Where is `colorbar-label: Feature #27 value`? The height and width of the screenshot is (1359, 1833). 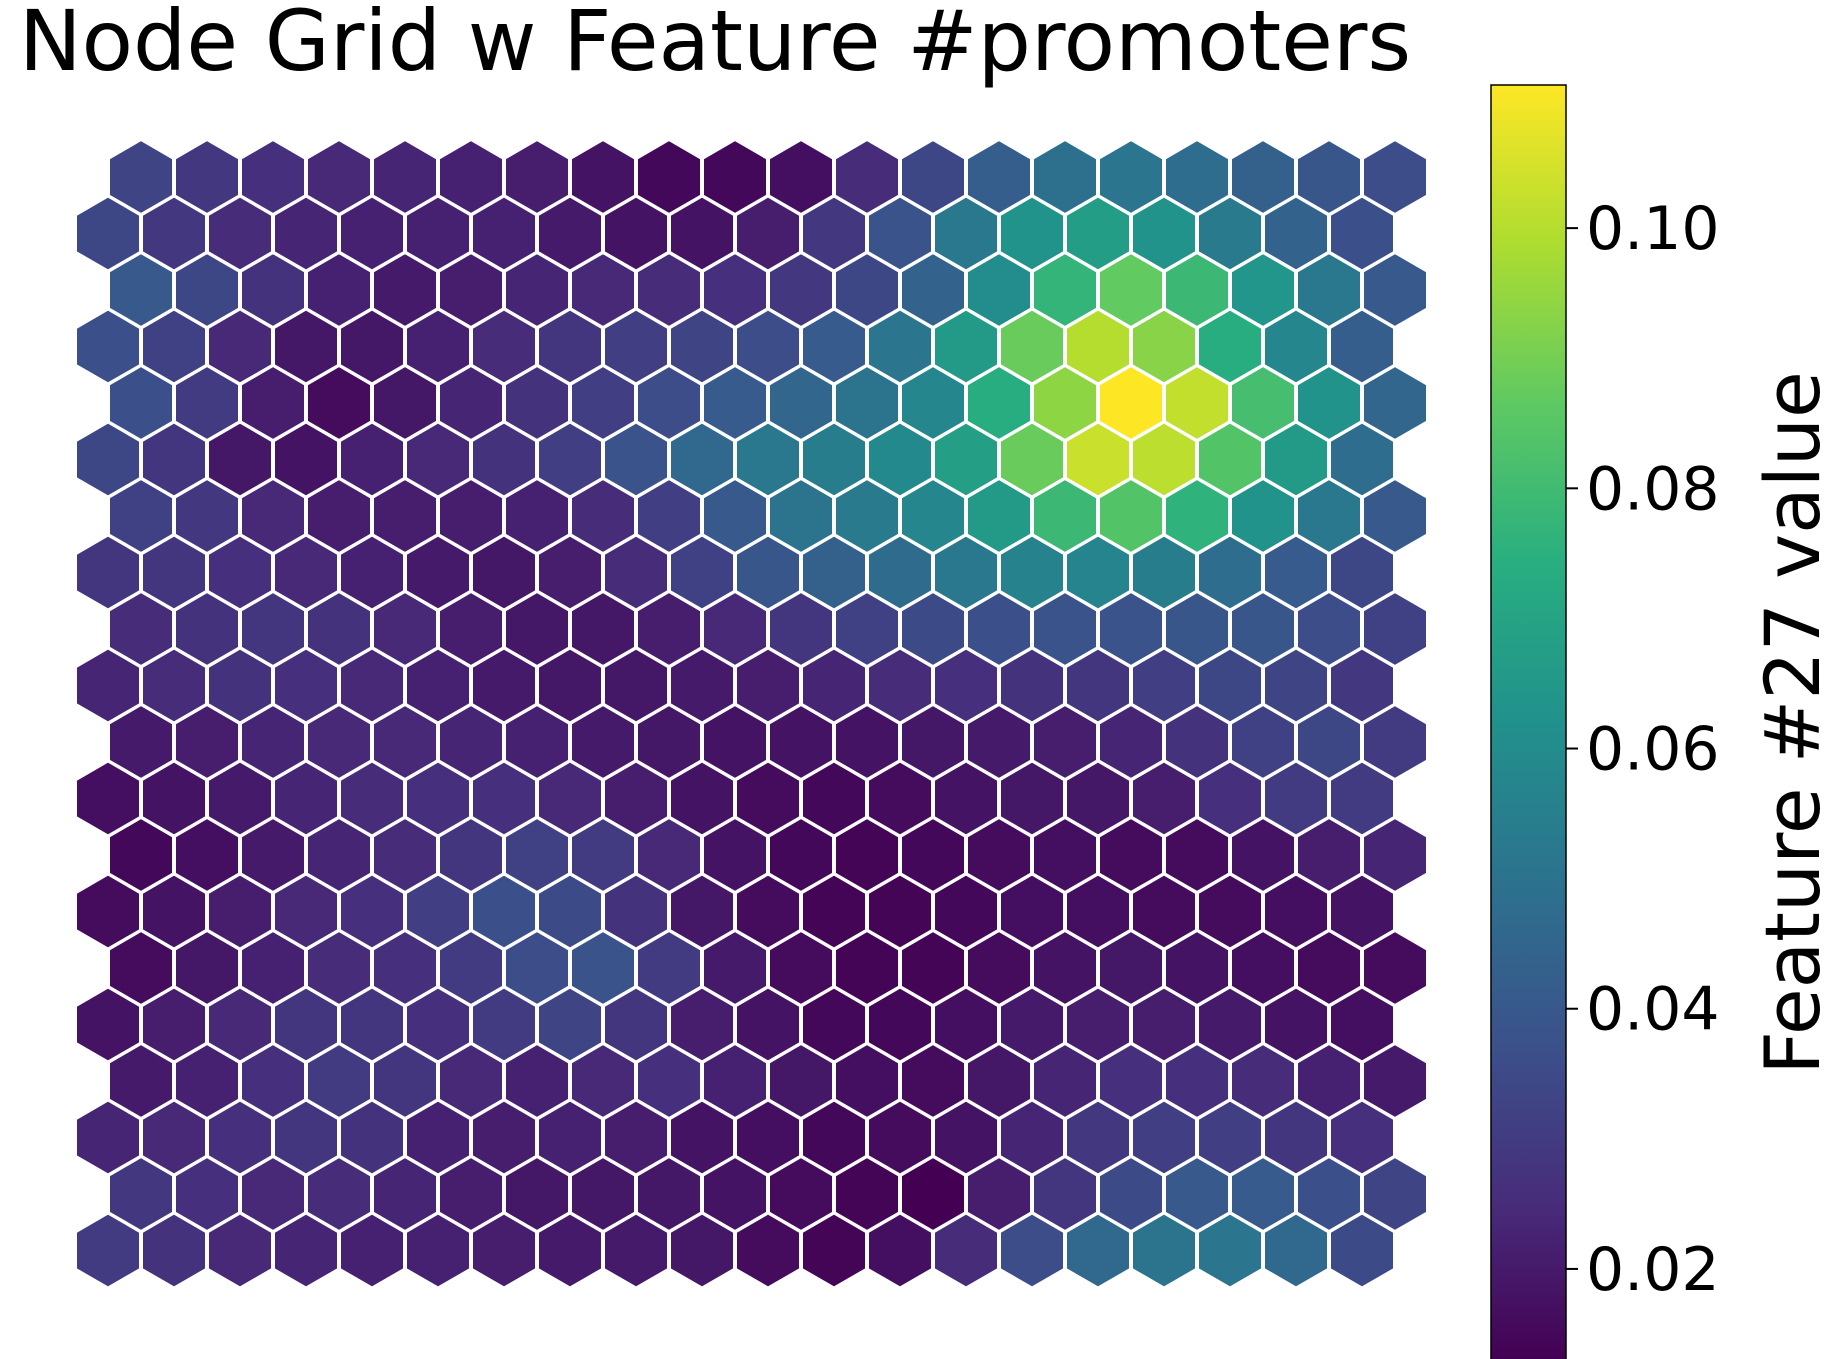 colorbar-label: Feature #27 value is located at coordinates (1790, 722).